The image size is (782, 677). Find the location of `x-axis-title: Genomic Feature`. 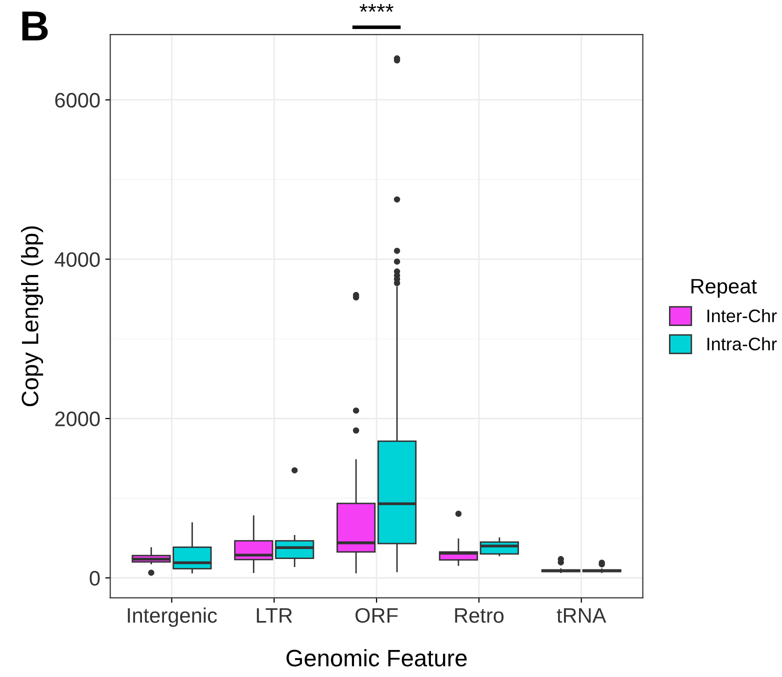

x-axis-title: Genomic Feature is located at coordinates (376, 657).